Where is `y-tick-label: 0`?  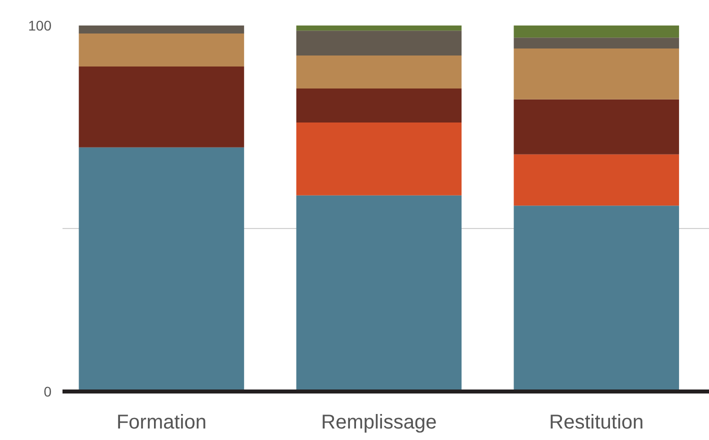
y-tick-label: 0 is located at coordinates (48, 392).